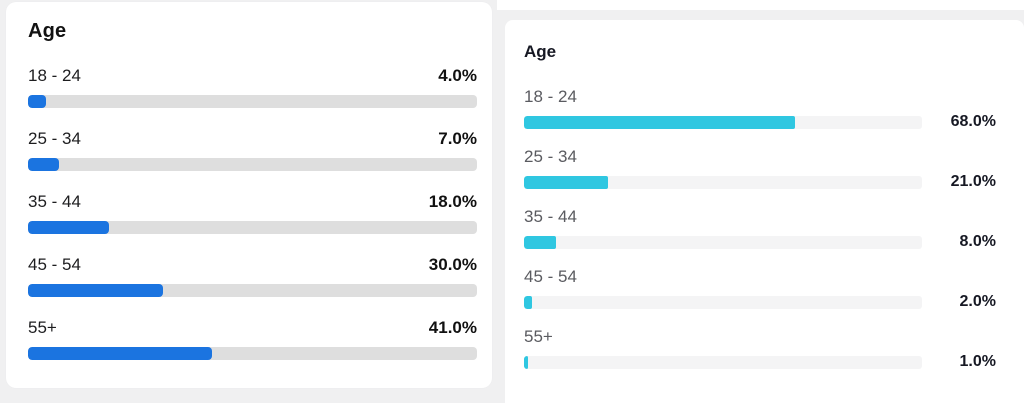 The image size is (1024, 403). I want to click on bar-and-value-line: 2.0%, so click(760, 302).